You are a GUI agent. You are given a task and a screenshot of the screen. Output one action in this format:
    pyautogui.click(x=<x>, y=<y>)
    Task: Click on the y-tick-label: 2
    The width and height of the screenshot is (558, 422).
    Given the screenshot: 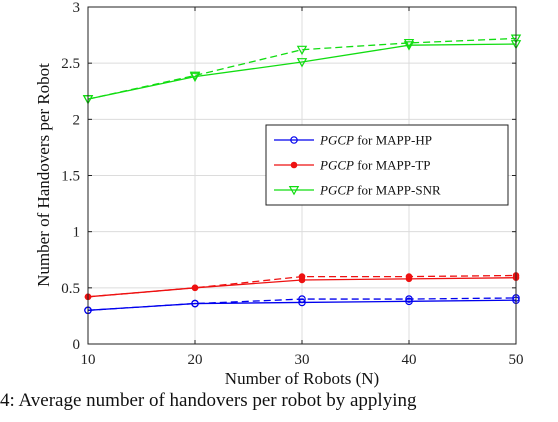 What is the action you would take?
    pyautogui.click(x=77, y=120)
    